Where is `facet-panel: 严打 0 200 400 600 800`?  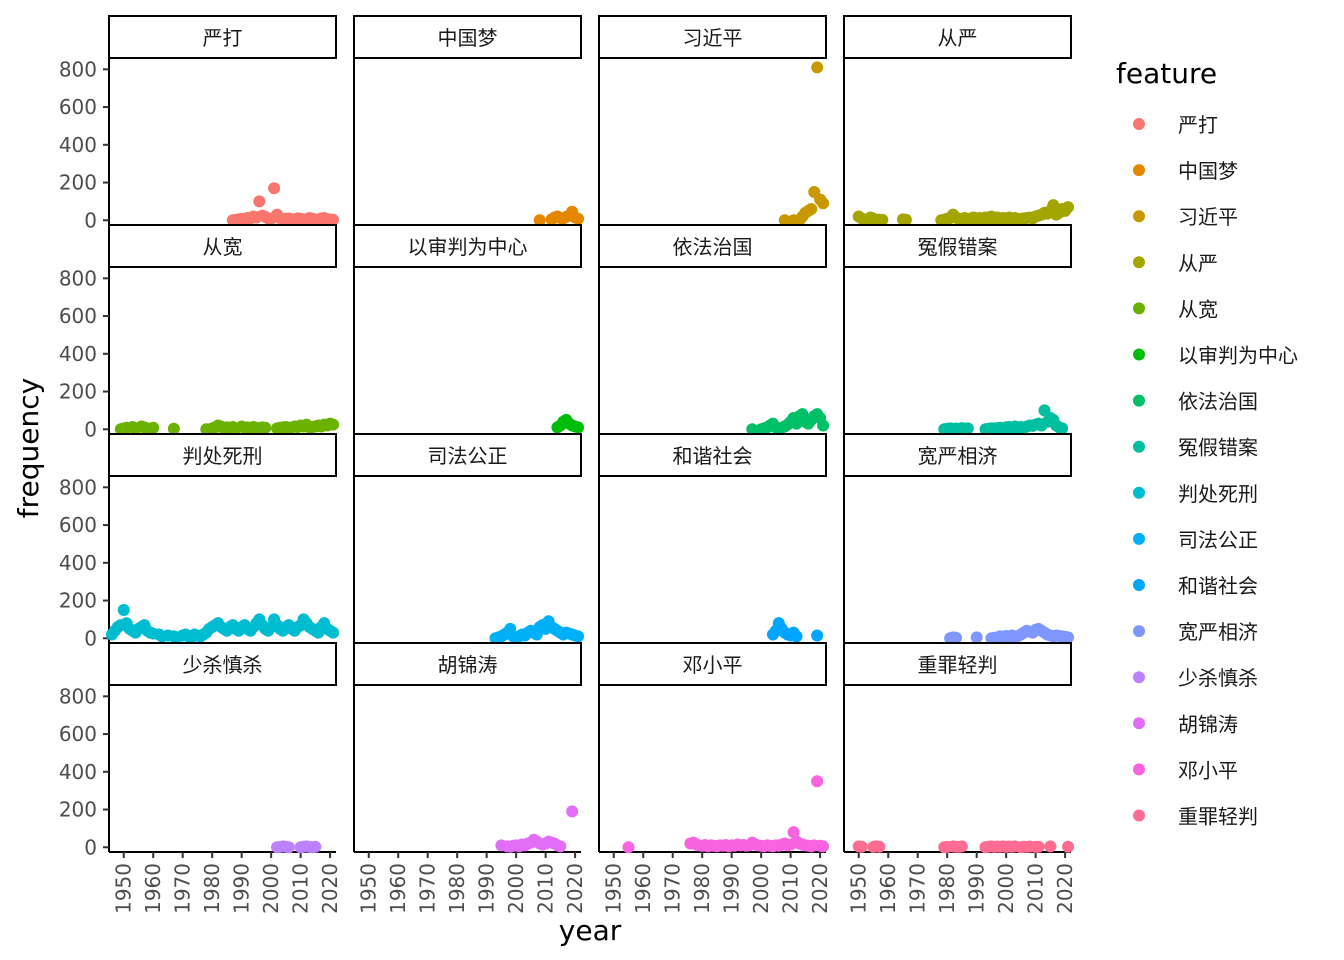
facet-panel: 严打 0 200 400 600 800 is located at coordinates (199, 123).